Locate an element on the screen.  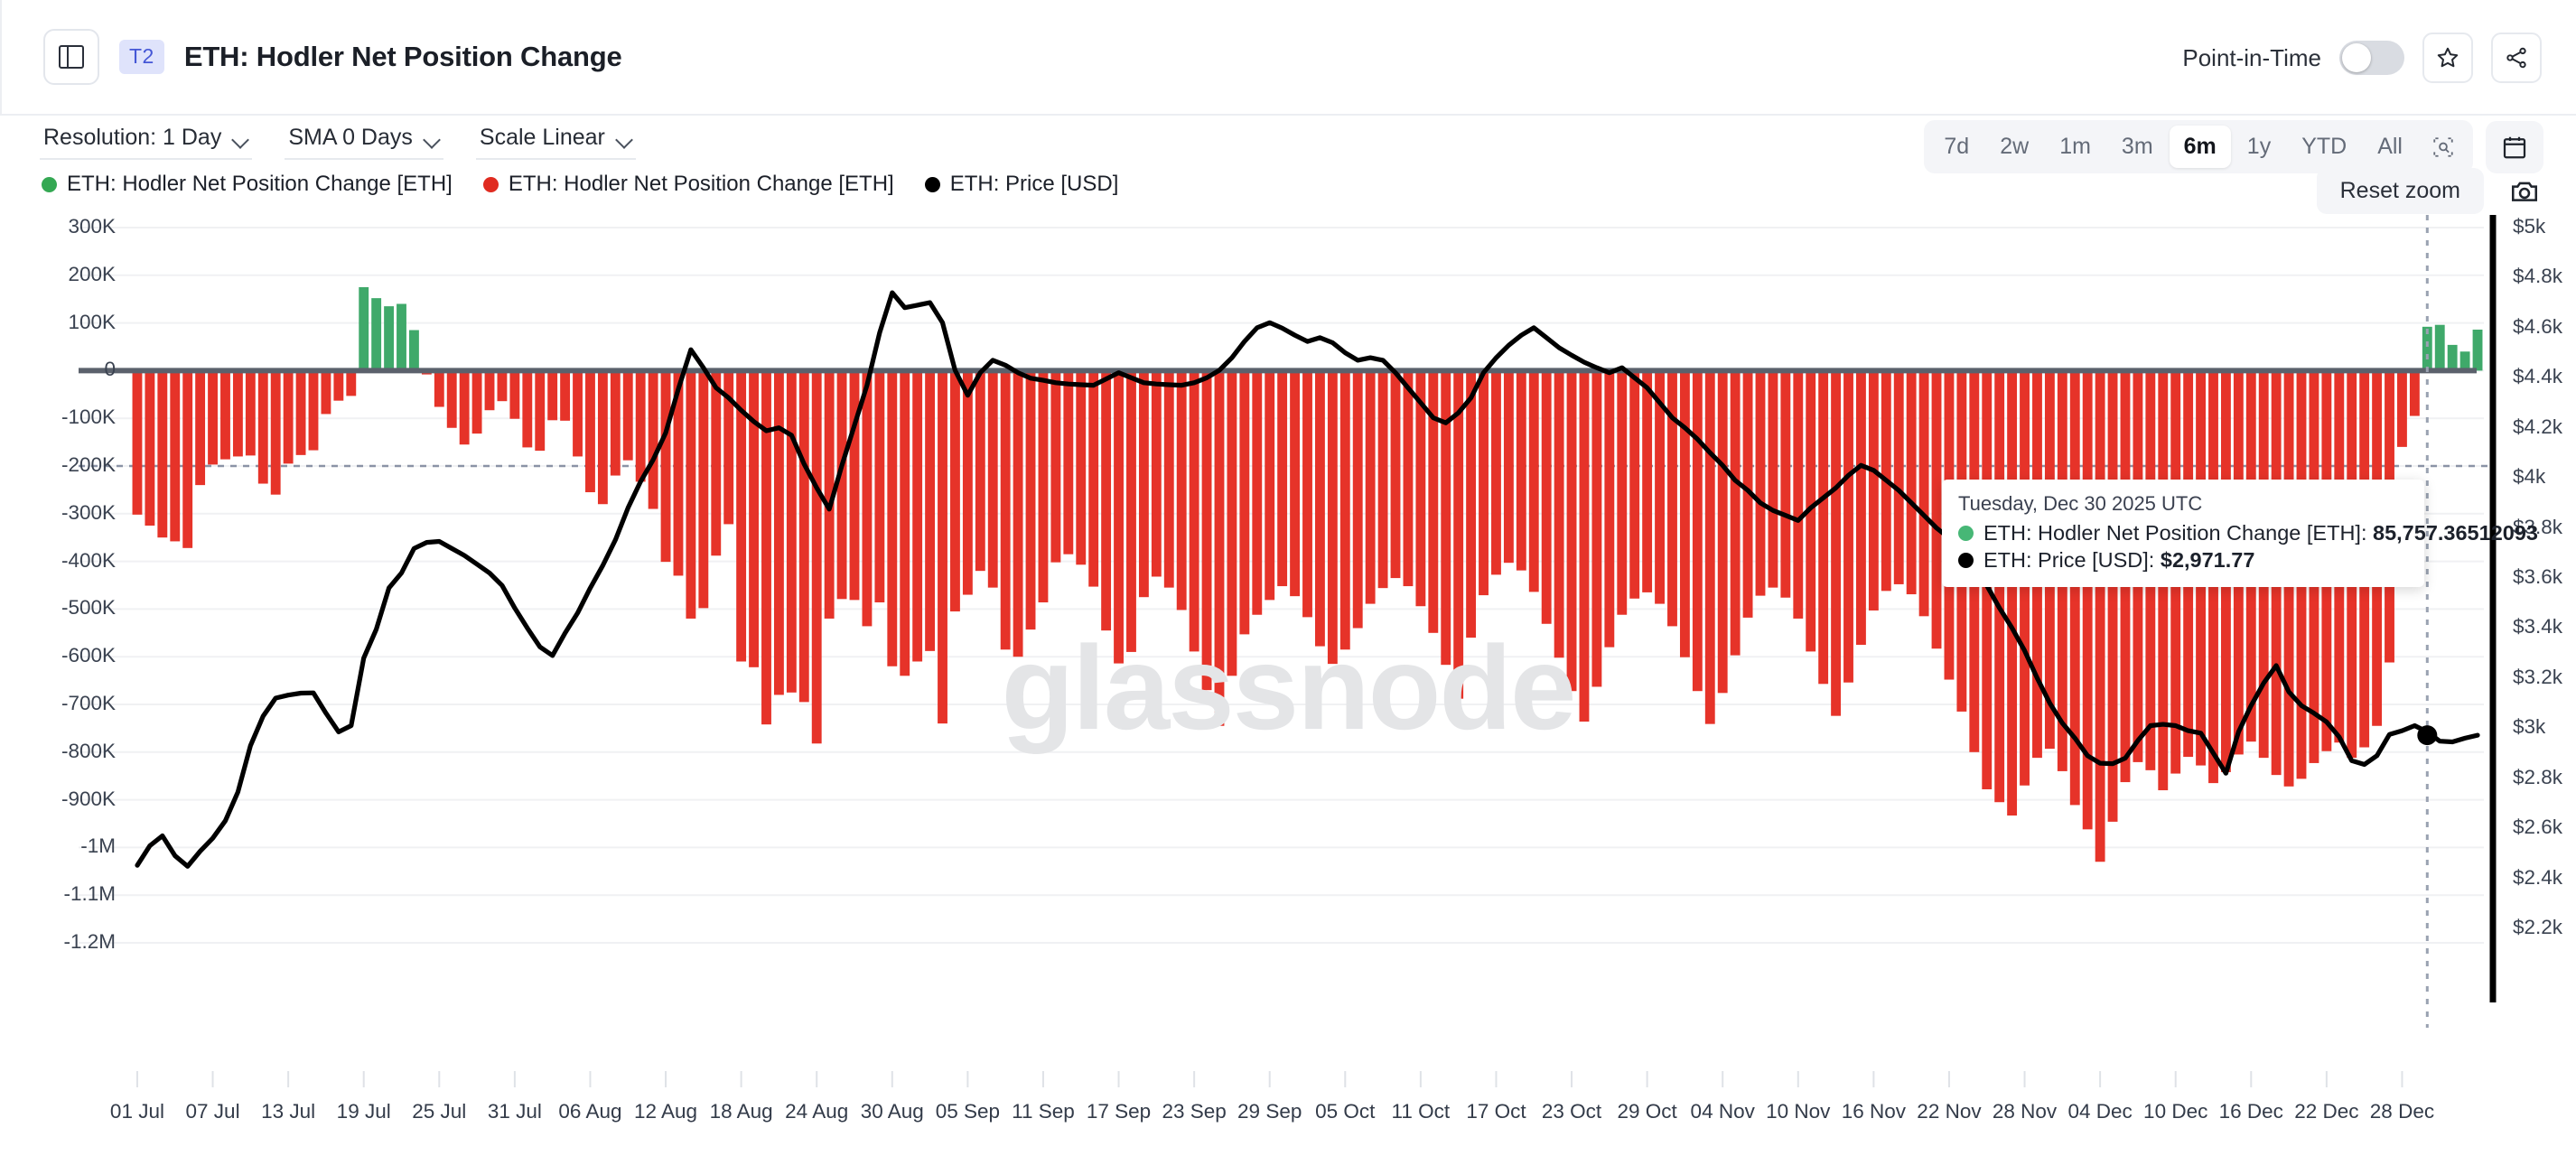
sma-dropdown: SMA 0 Days is located at coordinates (364, 141).